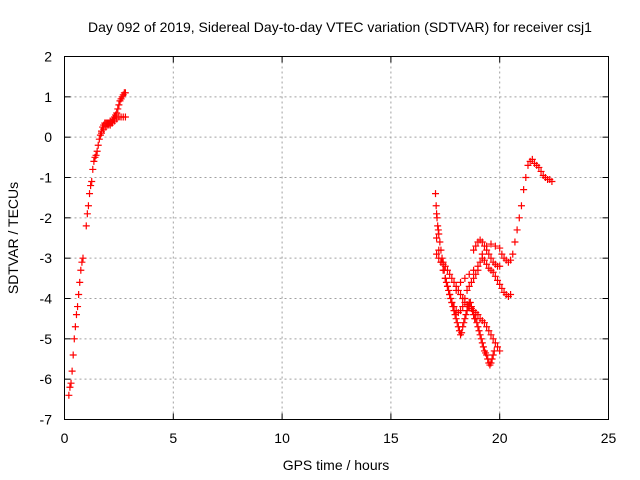 Image resolution: width=640 pixels, height=480 pixels. What do you see at coordinates (46, 178) in the screenshot?
I see `y-tick-label: -1` at bounding box center [46, 178].